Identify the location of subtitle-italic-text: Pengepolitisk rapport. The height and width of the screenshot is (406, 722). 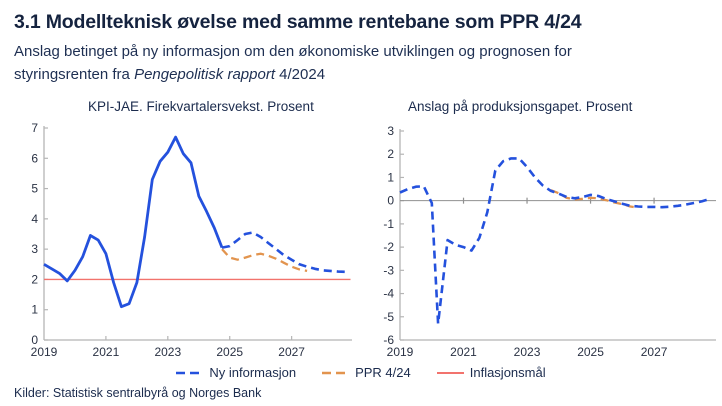
(204, 74).